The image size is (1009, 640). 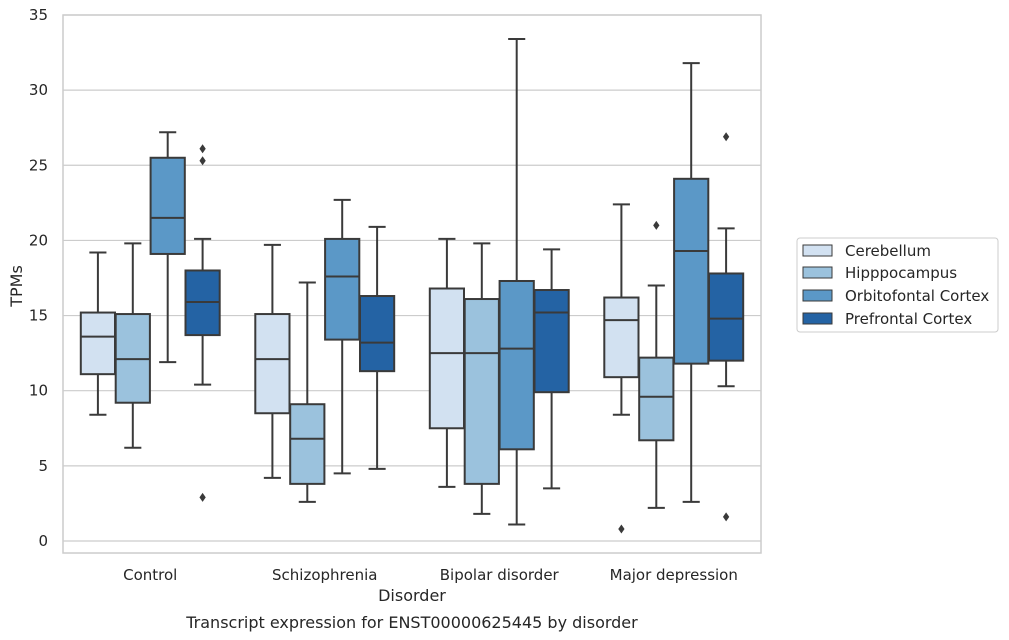 I want to click on x-axis-label: Disorder, so click(x=412, y=595).